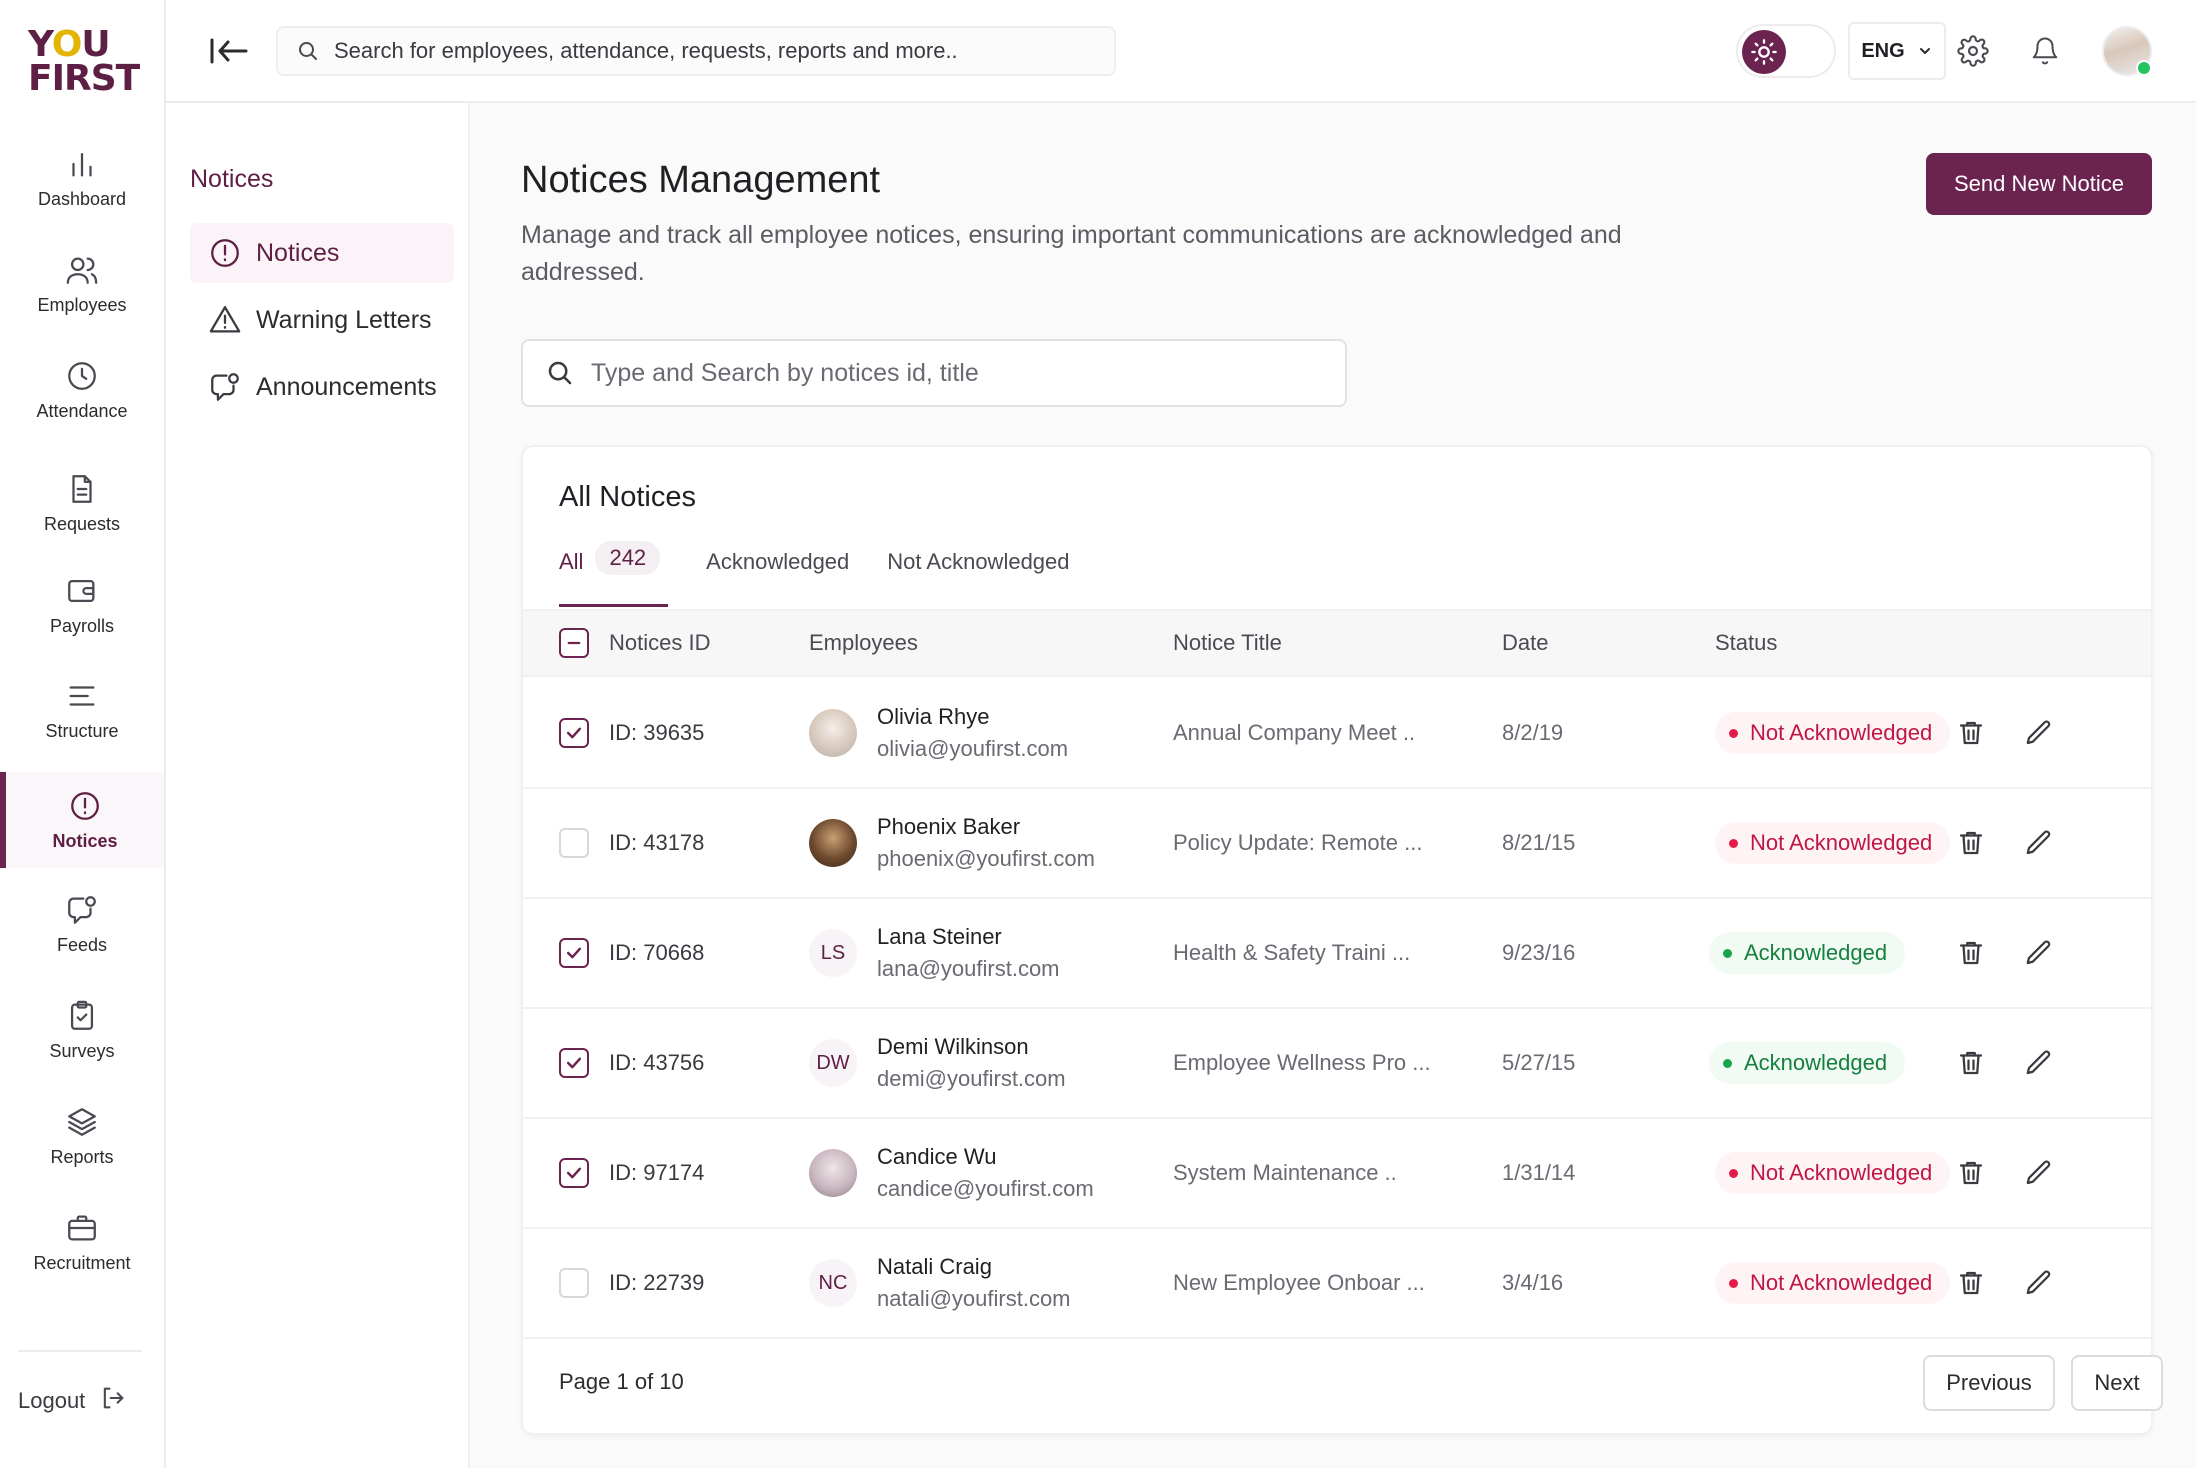  Describe the element at coordinates (82, 503) in the screenshot. I see `nav-item-requests: Requests` at that location.